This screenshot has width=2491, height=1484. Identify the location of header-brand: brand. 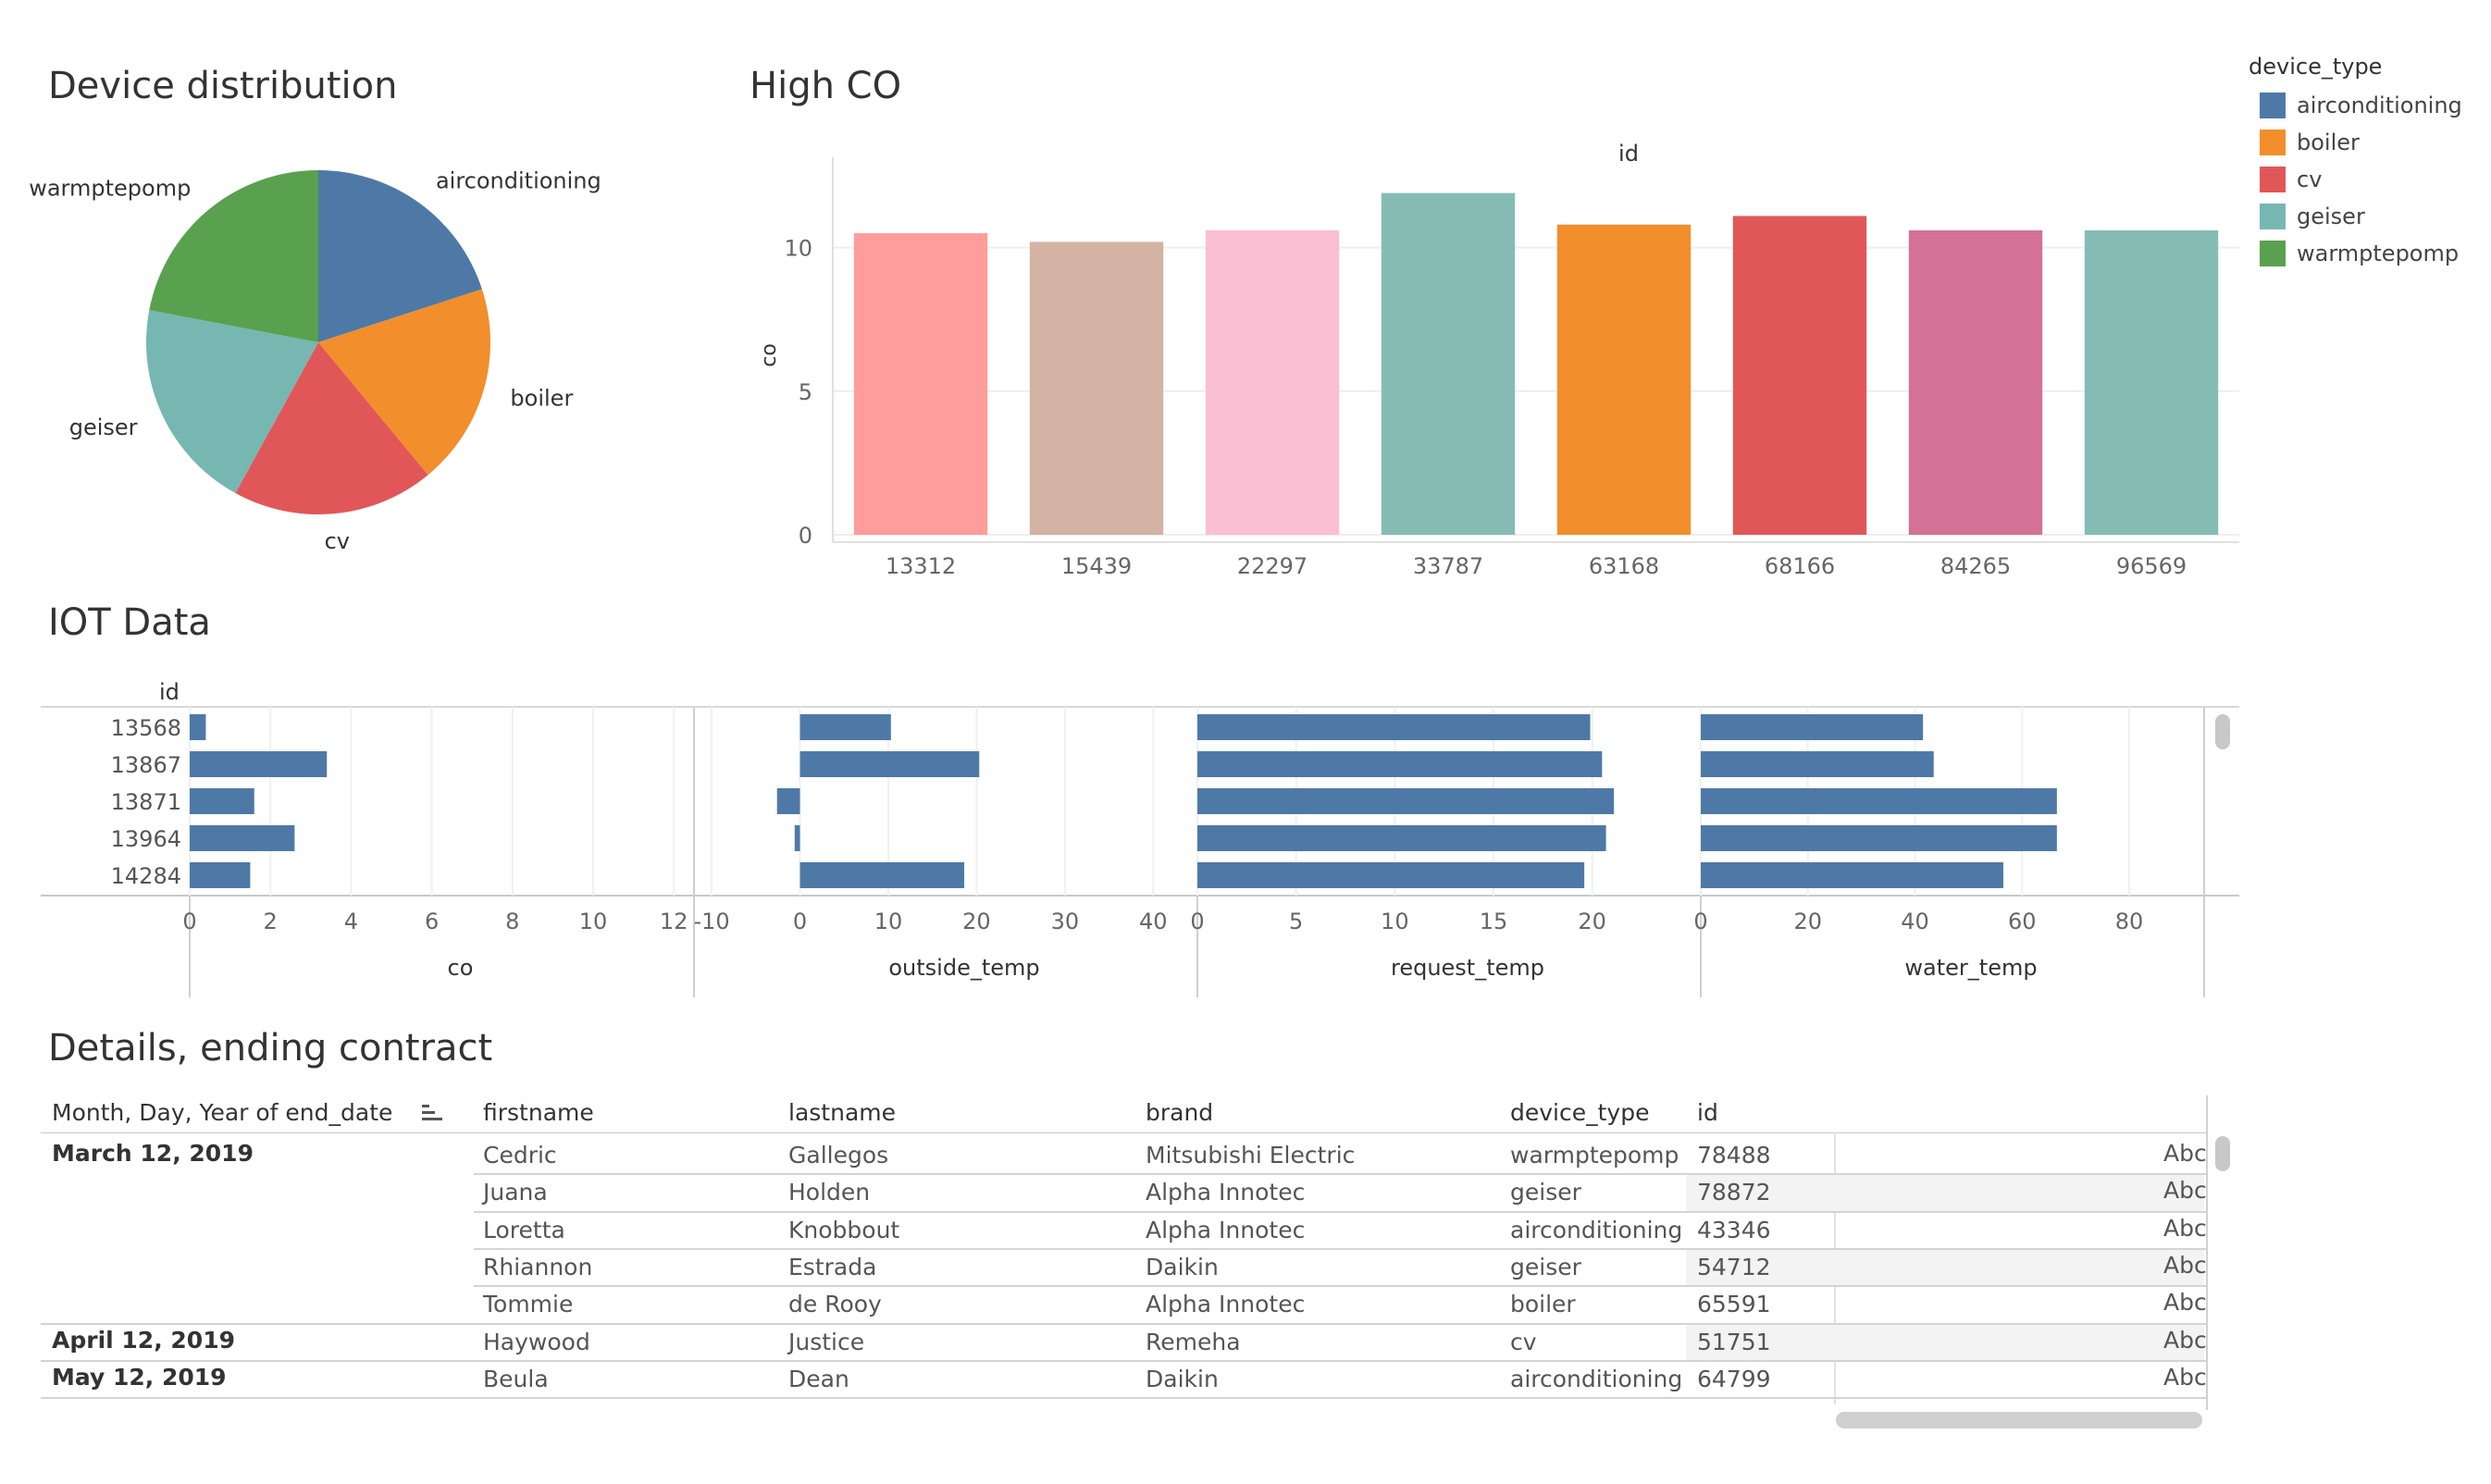
(1180, 1112).